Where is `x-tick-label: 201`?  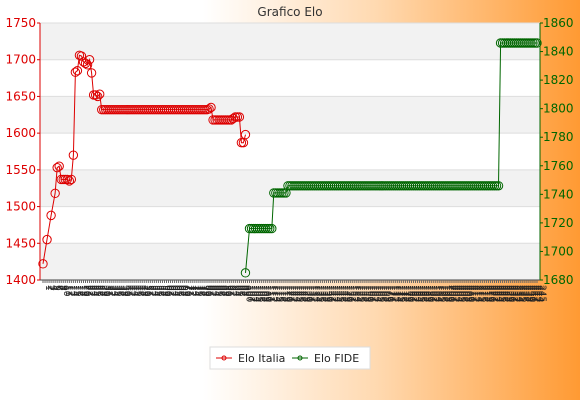
x-tick-label: 201 is located at coordinates (453, 293).